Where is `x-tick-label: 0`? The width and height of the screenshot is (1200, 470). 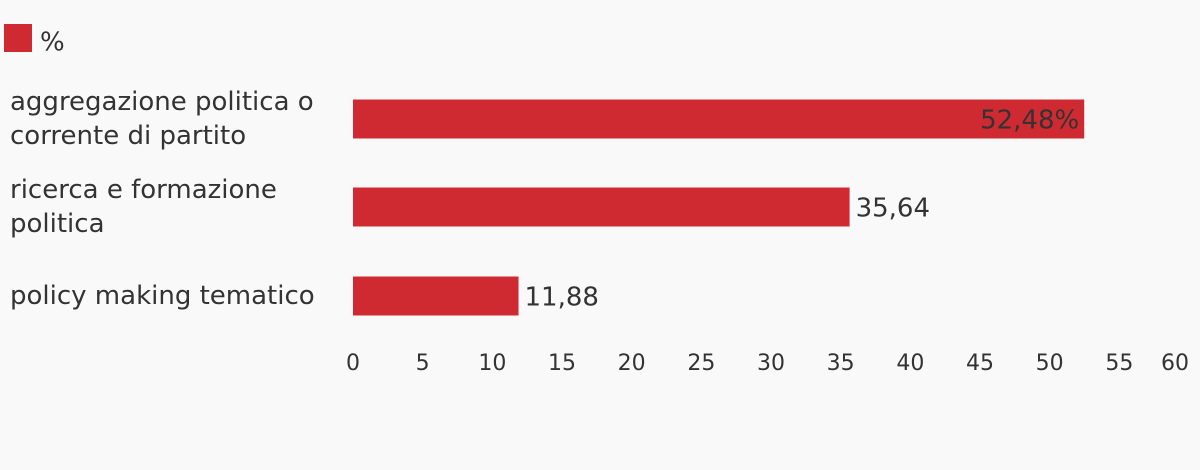 x-tick-label: 0 is located at coordinates (353, 363).